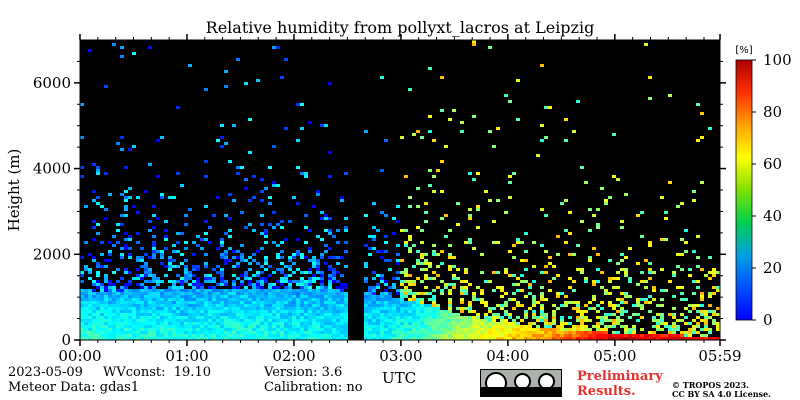 Image resolution: width=800 pixels, height=400 pixels. Describe the element at coordinates (606, 391) in the screenshot. I see `preliminary-line2: Results.` at that location.